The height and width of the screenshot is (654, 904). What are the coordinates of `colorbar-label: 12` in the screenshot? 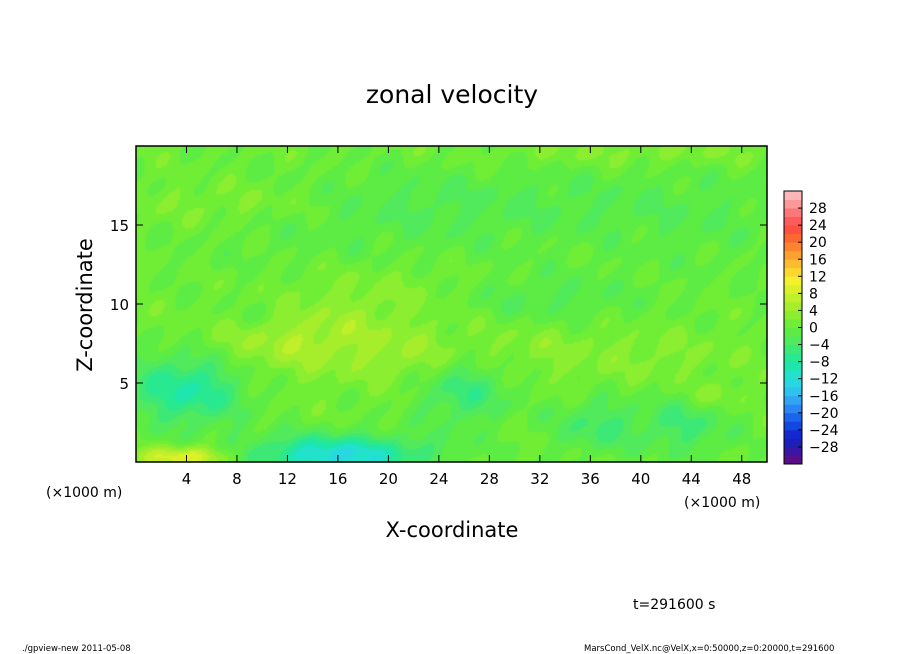 It's located at (818, 277).